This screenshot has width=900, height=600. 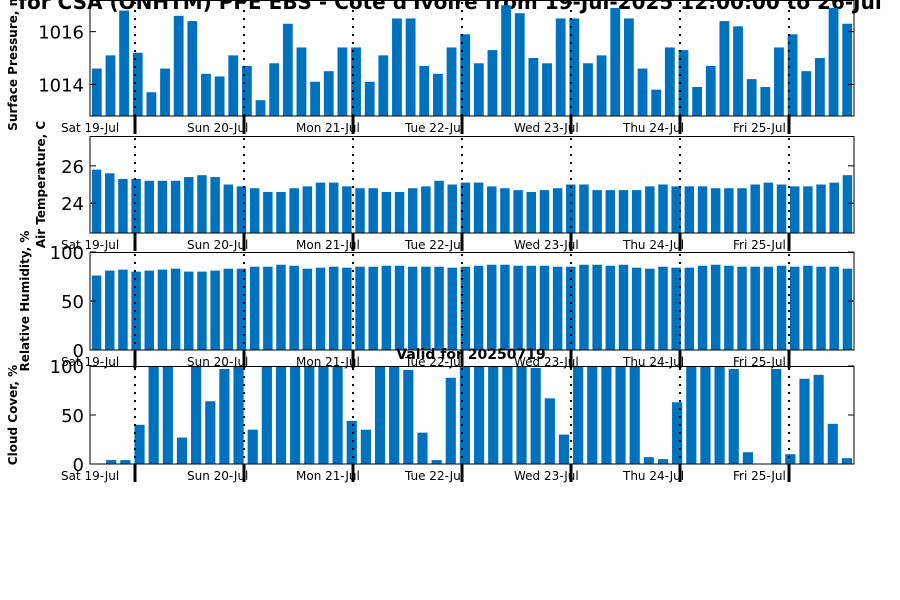 I want to click on y-tick-label: 1016, so click(x=61, y=33).